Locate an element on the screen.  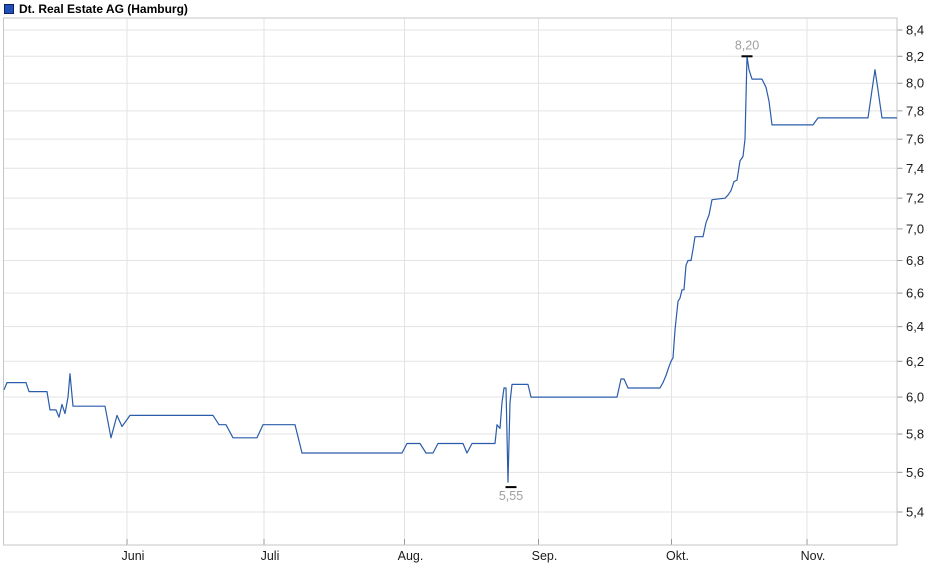
y-axis-label: 5,6 is located at coordinates (915, 472).